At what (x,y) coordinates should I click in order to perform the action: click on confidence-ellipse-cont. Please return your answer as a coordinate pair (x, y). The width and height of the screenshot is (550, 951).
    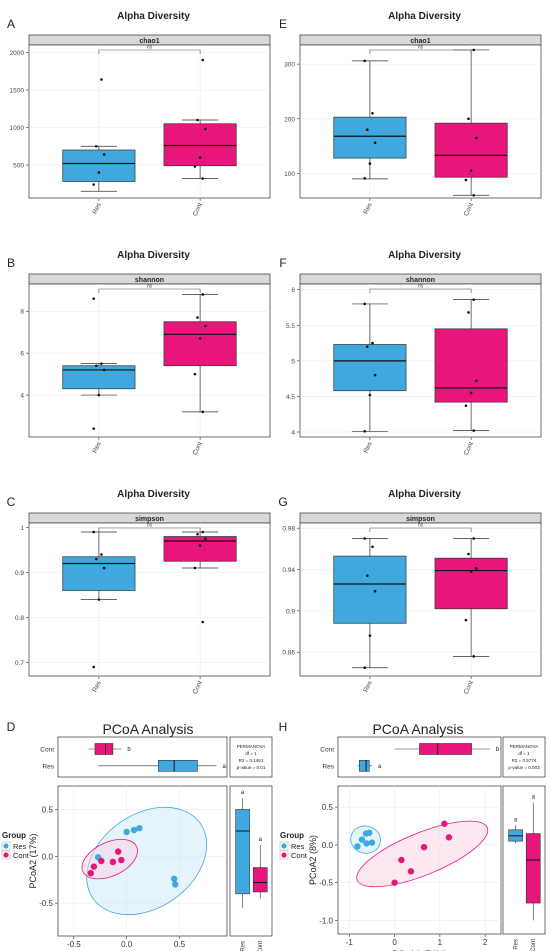
    Looking at the image, I should click on (422, 854).